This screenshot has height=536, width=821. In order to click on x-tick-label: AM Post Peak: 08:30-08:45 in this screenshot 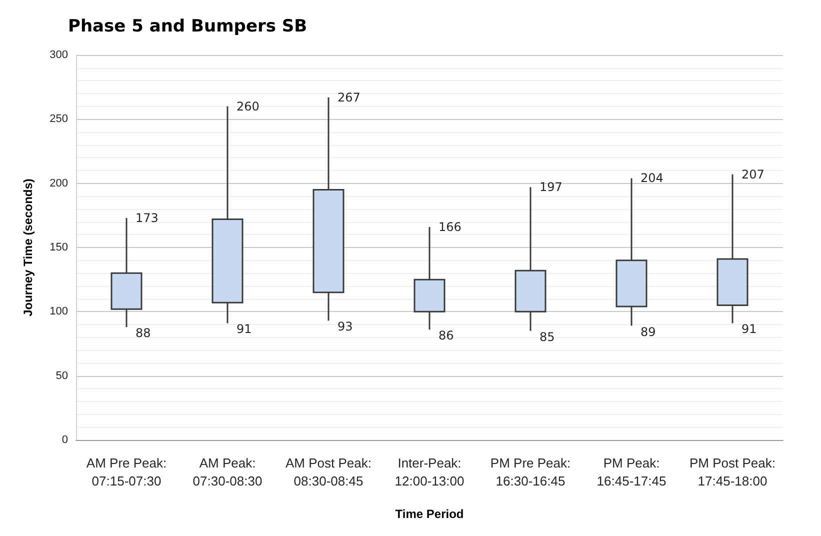, I will do `click(329, 472)`.